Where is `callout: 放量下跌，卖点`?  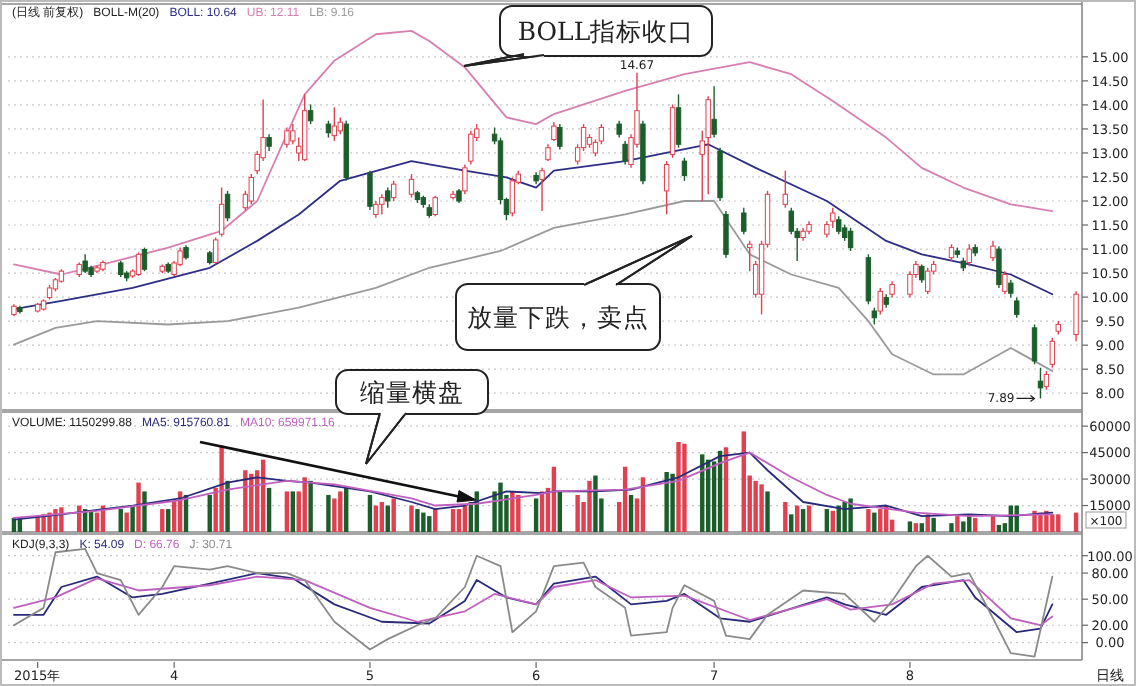 callout: 放量下跌，卖点 is located at coordinates (574, 293).